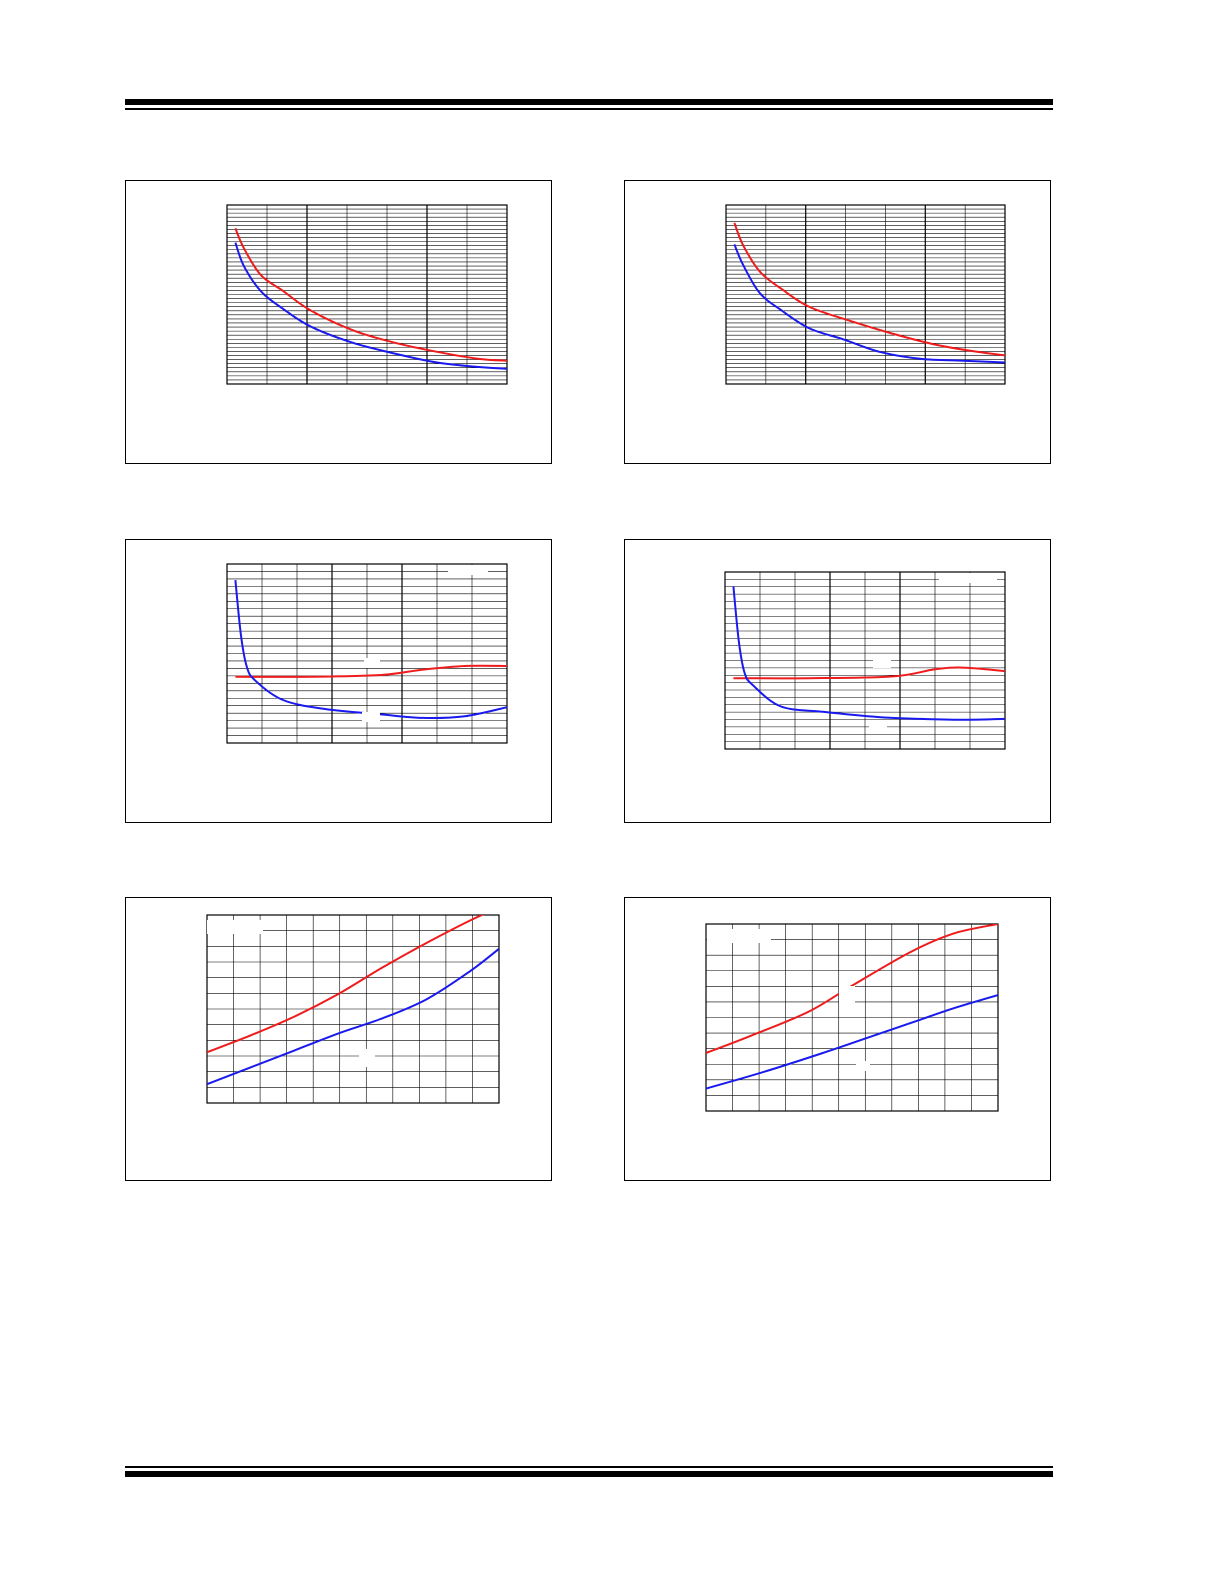 The height and width of the screenshot is (1584, 1224). What do you see at coordinates (589, 1474) in the screenshot?
I see `footer-rule-thick` at bounding box center [589, 1474].